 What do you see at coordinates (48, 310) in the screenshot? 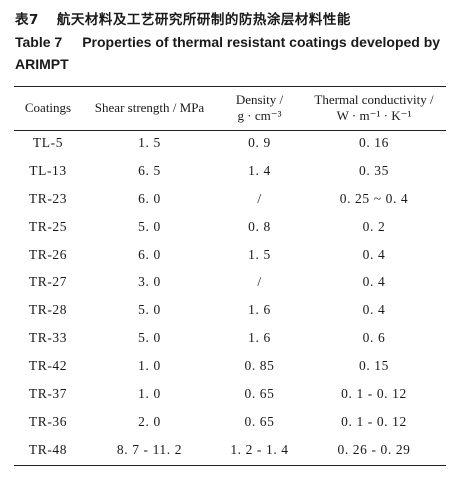
I see `cell-coating: TR-28` at bounding box center [48, 310].